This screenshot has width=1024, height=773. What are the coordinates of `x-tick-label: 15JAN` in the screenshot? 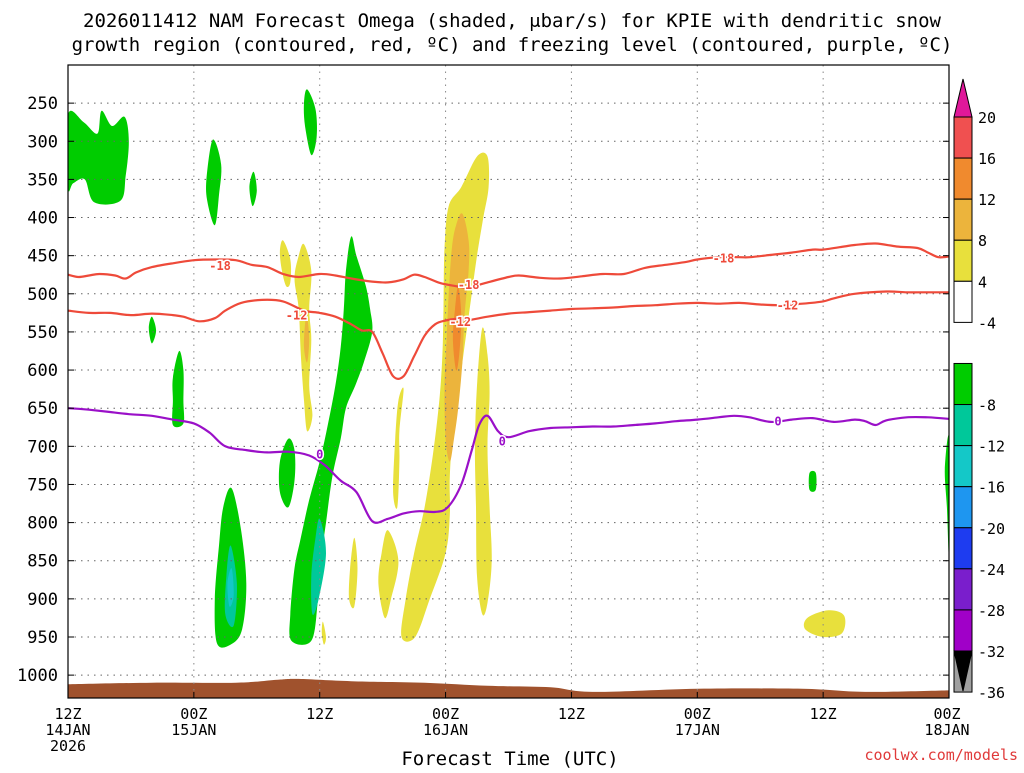 It's located at (193, 730).